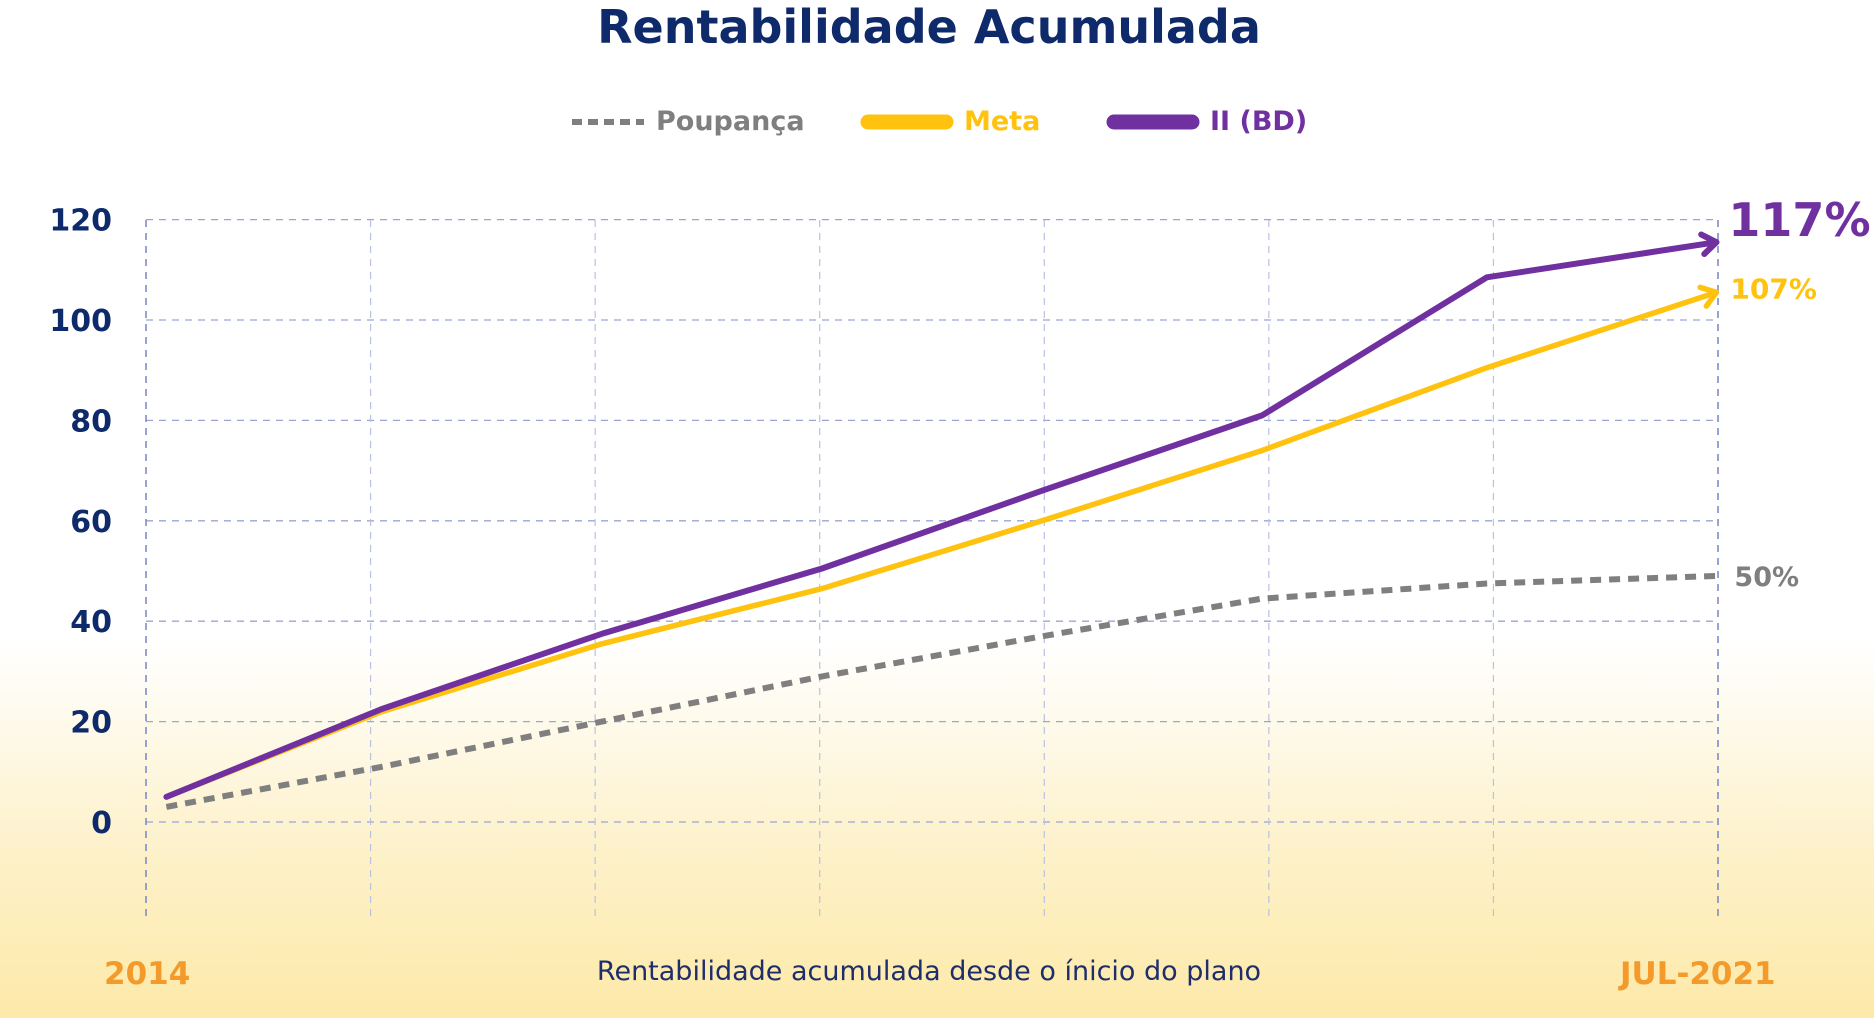 This screenshot has width=1874, height=1018. What do you see at coordinates (1698, 974) in the screenshot?
I see `x-label-end: JUL-2021` at bounding box center [1698, 974].